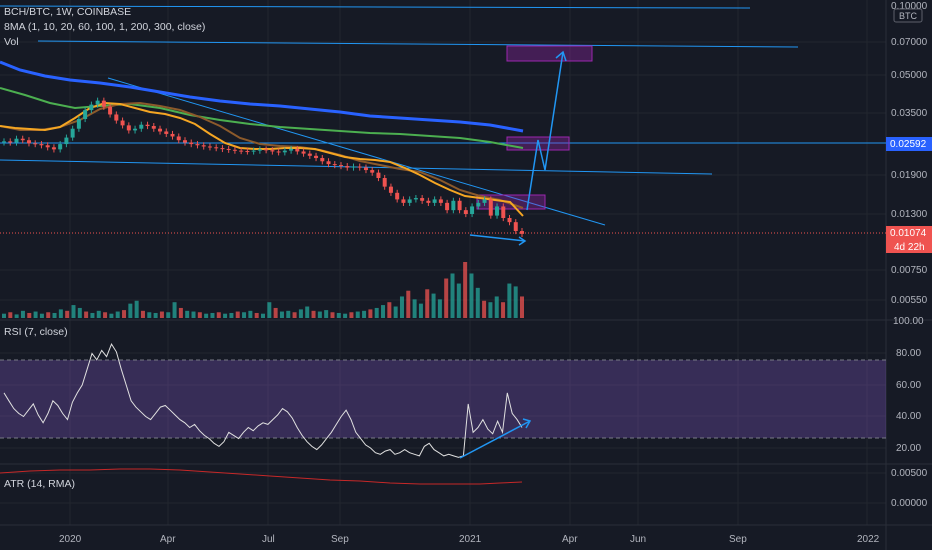 The height and width of the screenshot is (550, 932). I want to click on projection-drawings, so click(518, 148).